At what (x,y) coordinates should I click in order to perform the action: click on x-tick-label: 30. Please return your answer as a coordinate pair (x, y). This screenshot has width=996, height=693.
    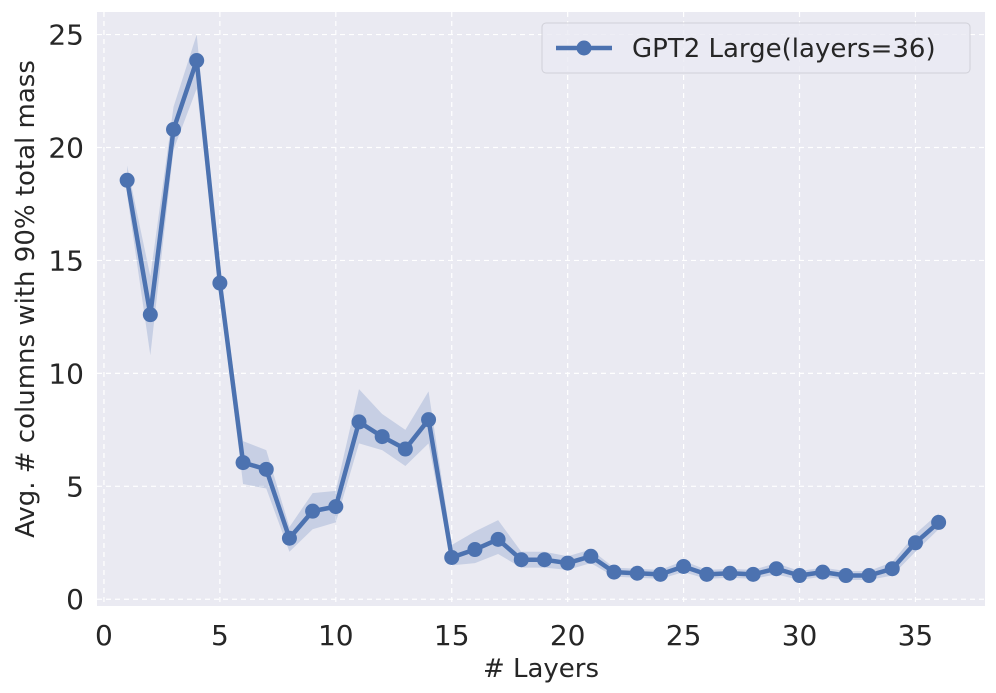
    Looking at the image, I should click on (800, 635).